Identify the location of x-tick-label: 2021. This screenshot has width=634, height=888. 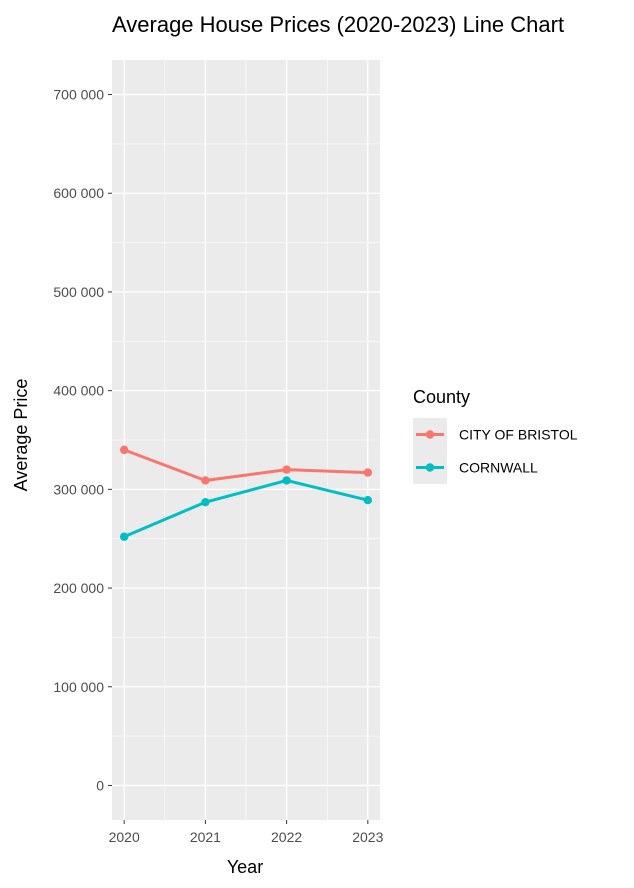
(205, 837).